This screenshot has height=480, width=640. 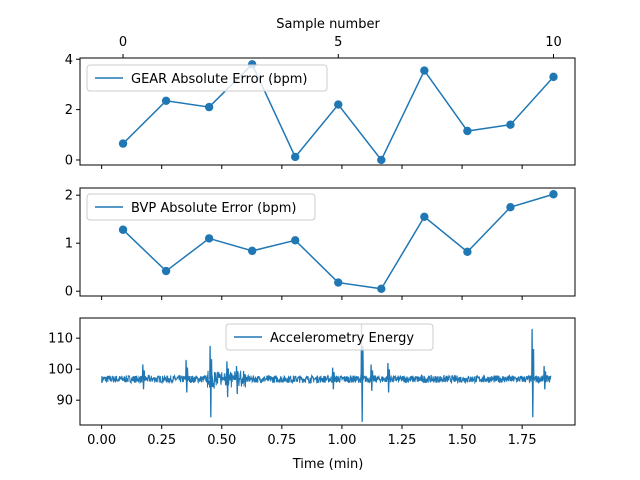 What do you see at coordinates (221, 440) in the screenshot?
I see `x-tick-label: 0.50` at bounding box center [221, 440].